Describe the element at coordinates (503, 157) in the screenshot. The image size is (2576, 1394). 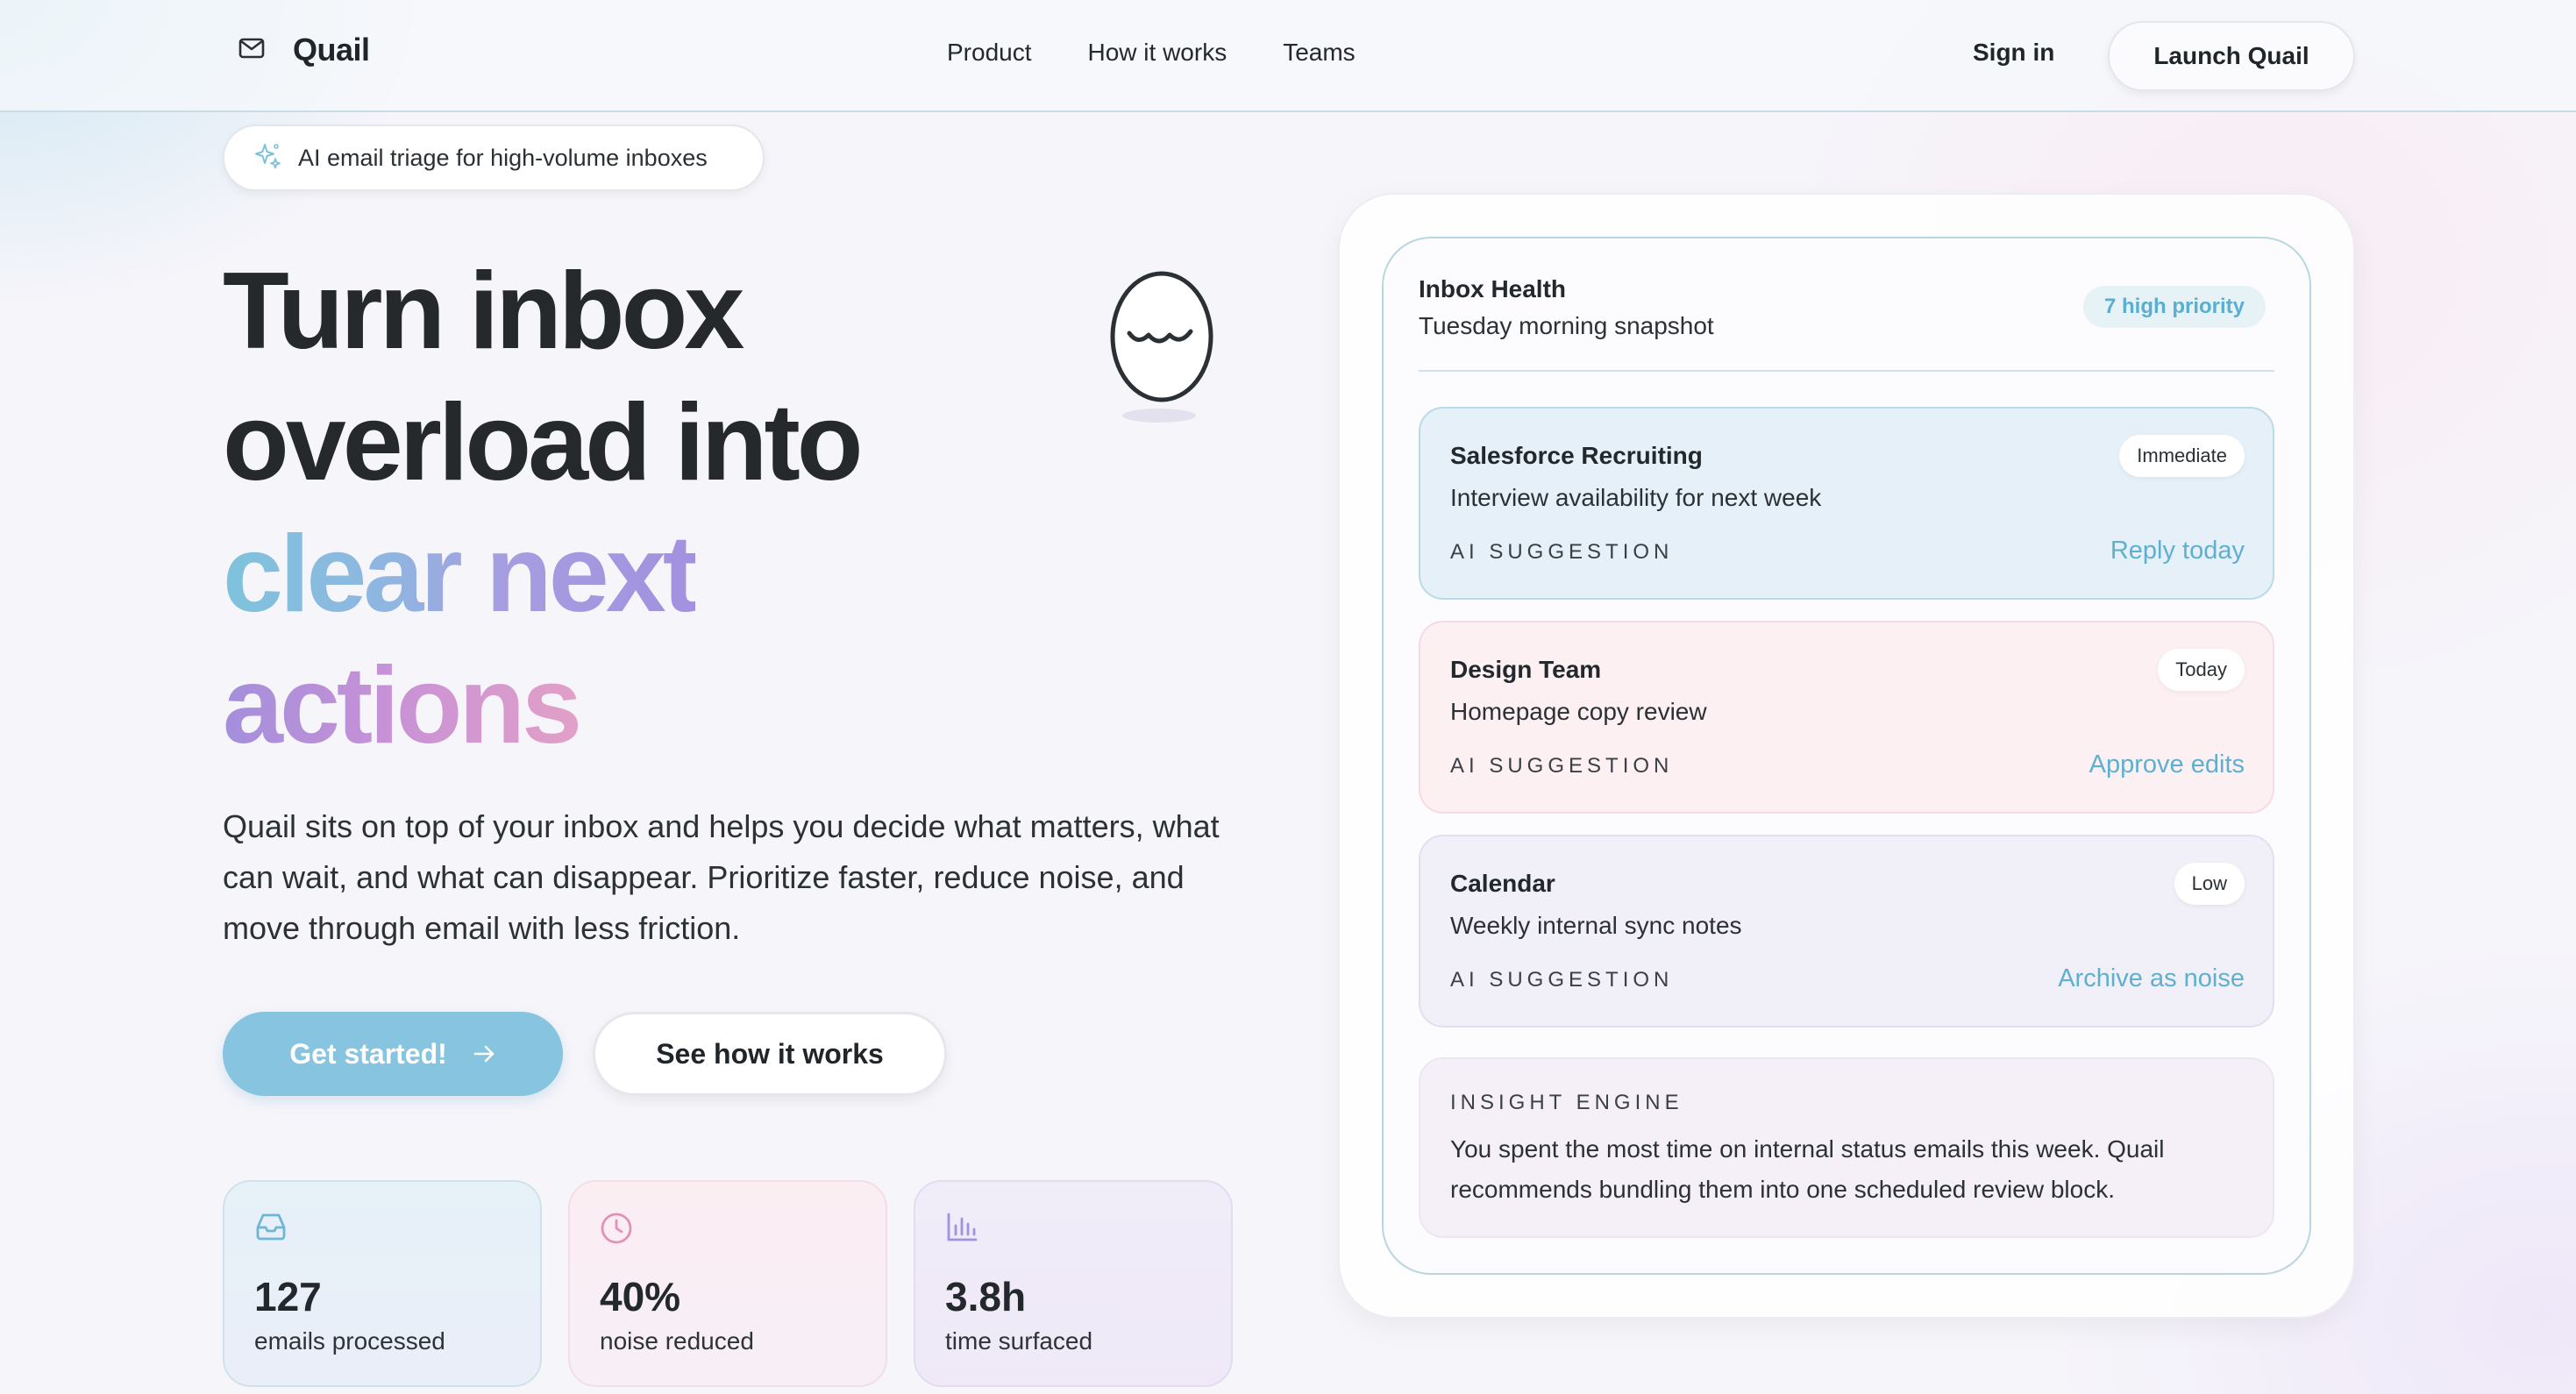
I see `hero-tag-text: AI email triage for high-volume inboxes` at that location.